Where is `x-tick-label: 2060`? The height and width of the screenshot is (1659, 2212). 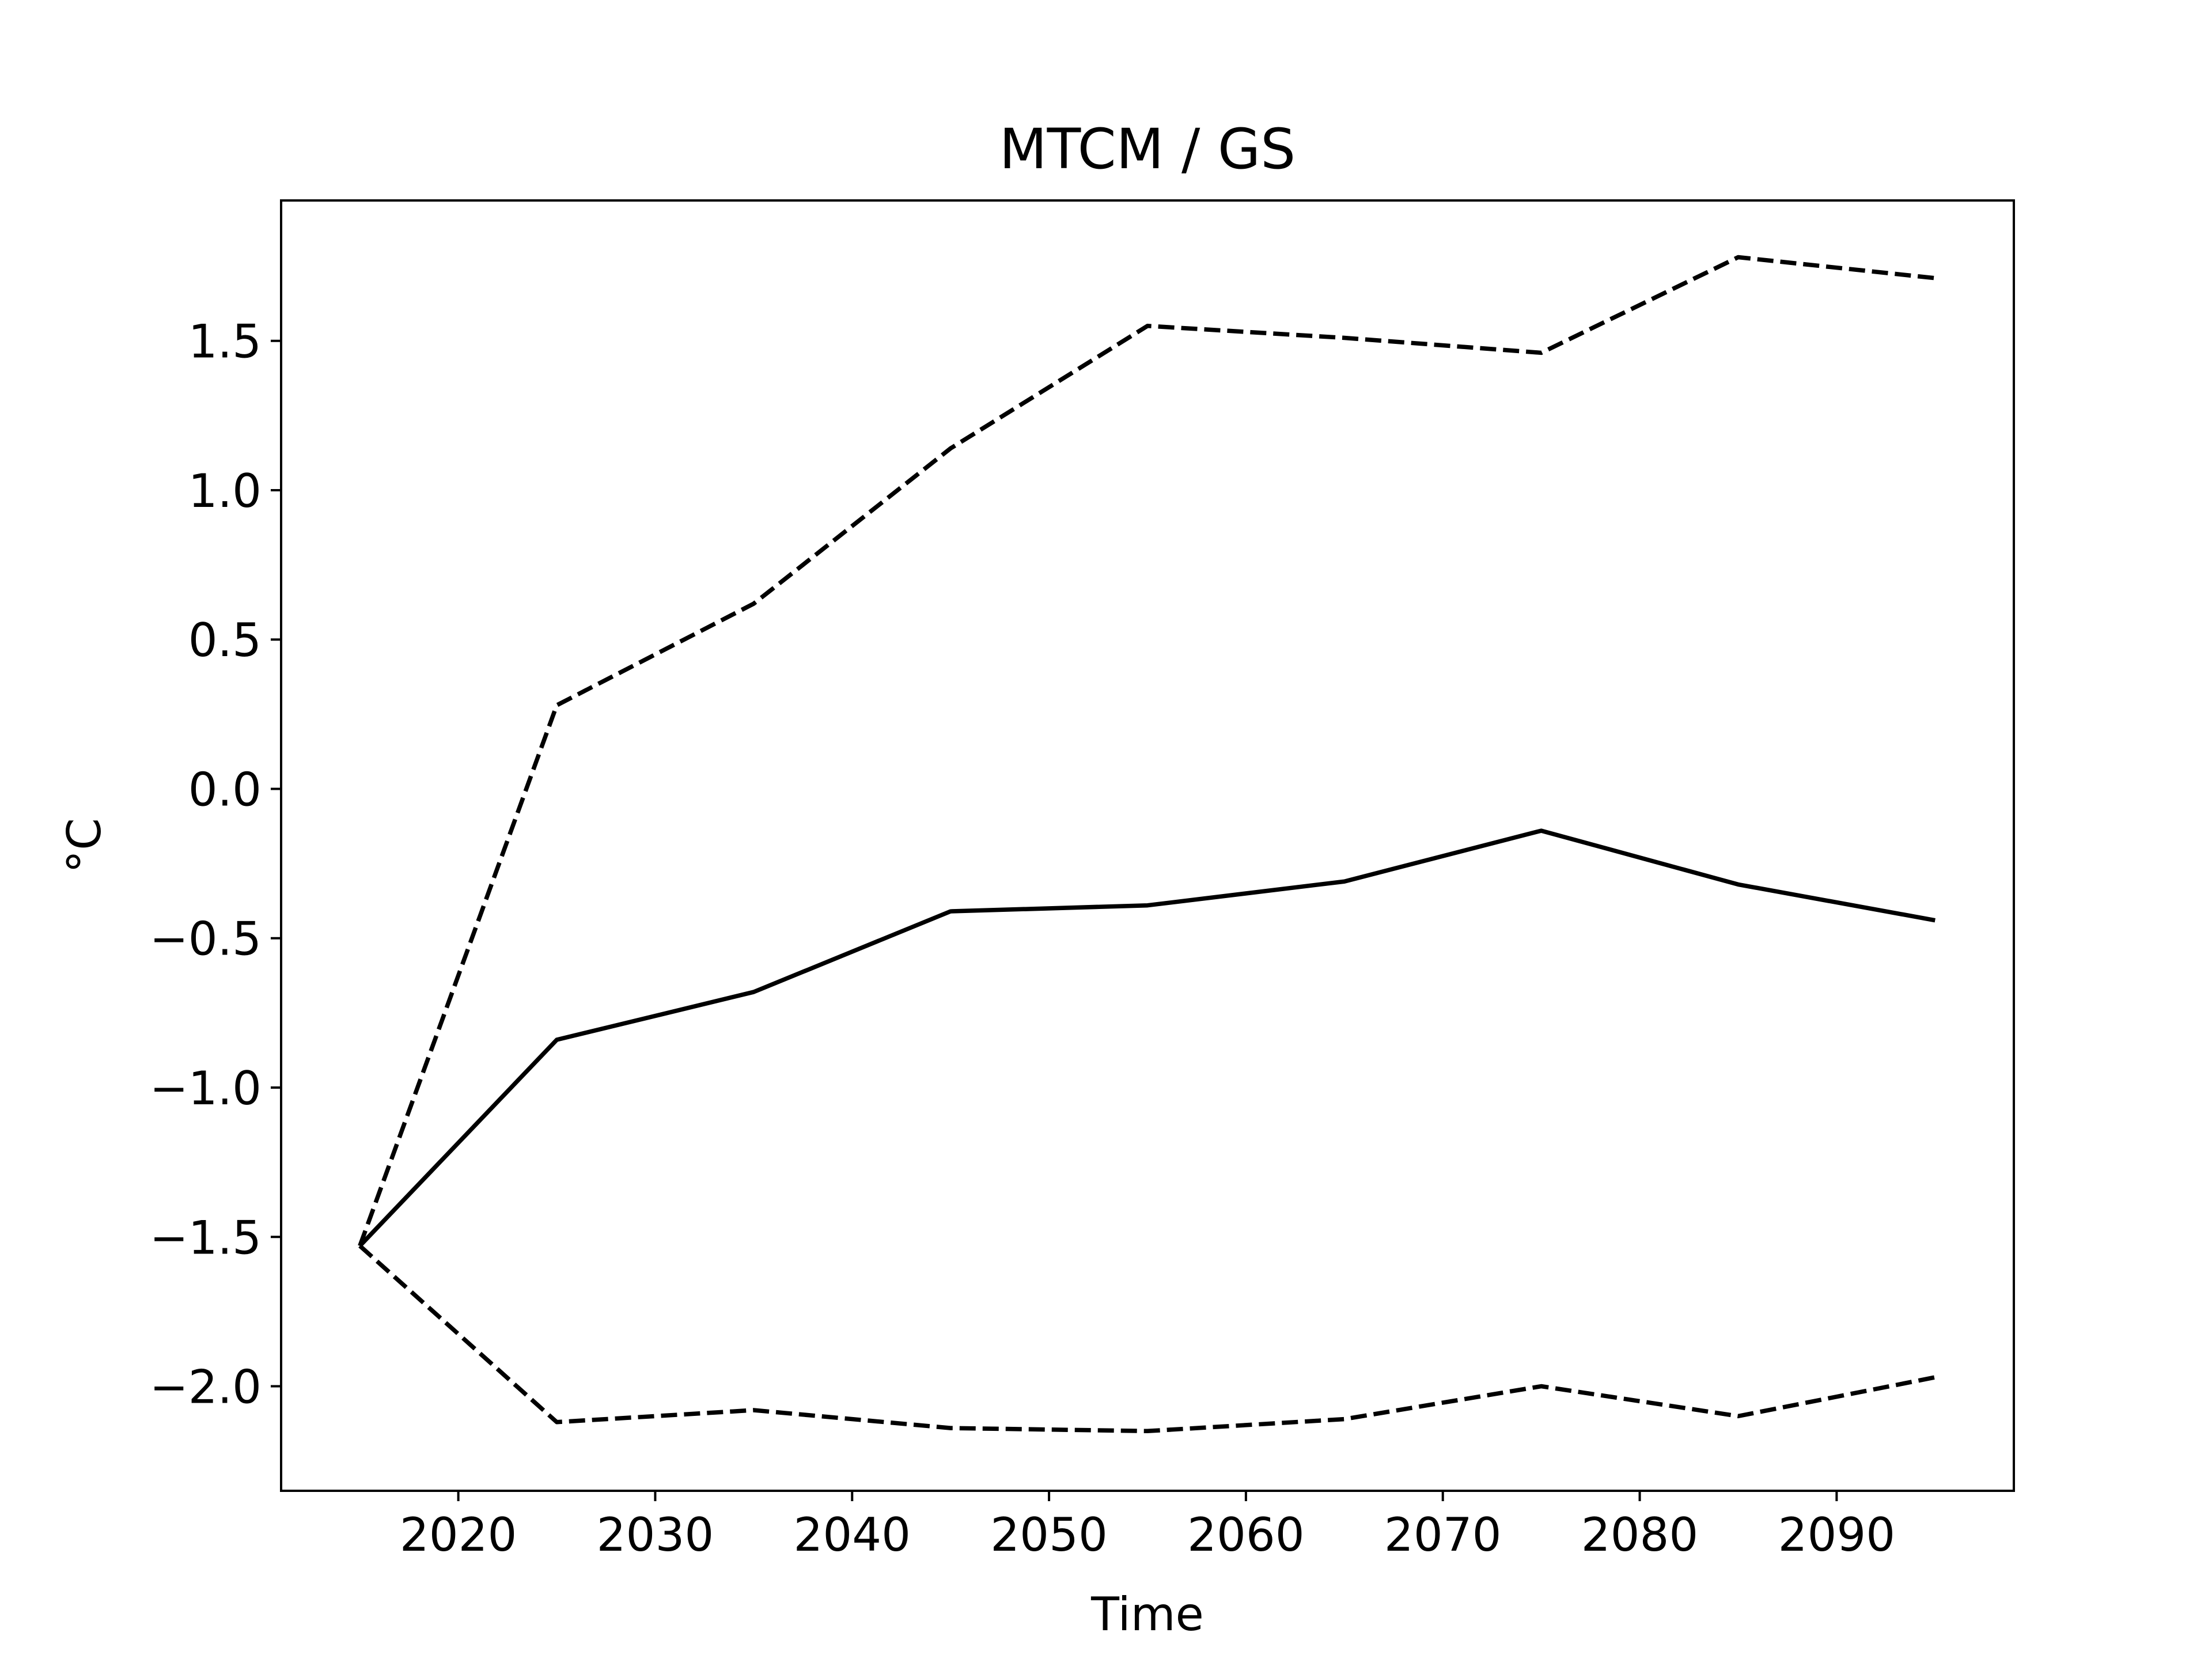
x-tick-label: 2060 is located at coordinates (1246, 1535).